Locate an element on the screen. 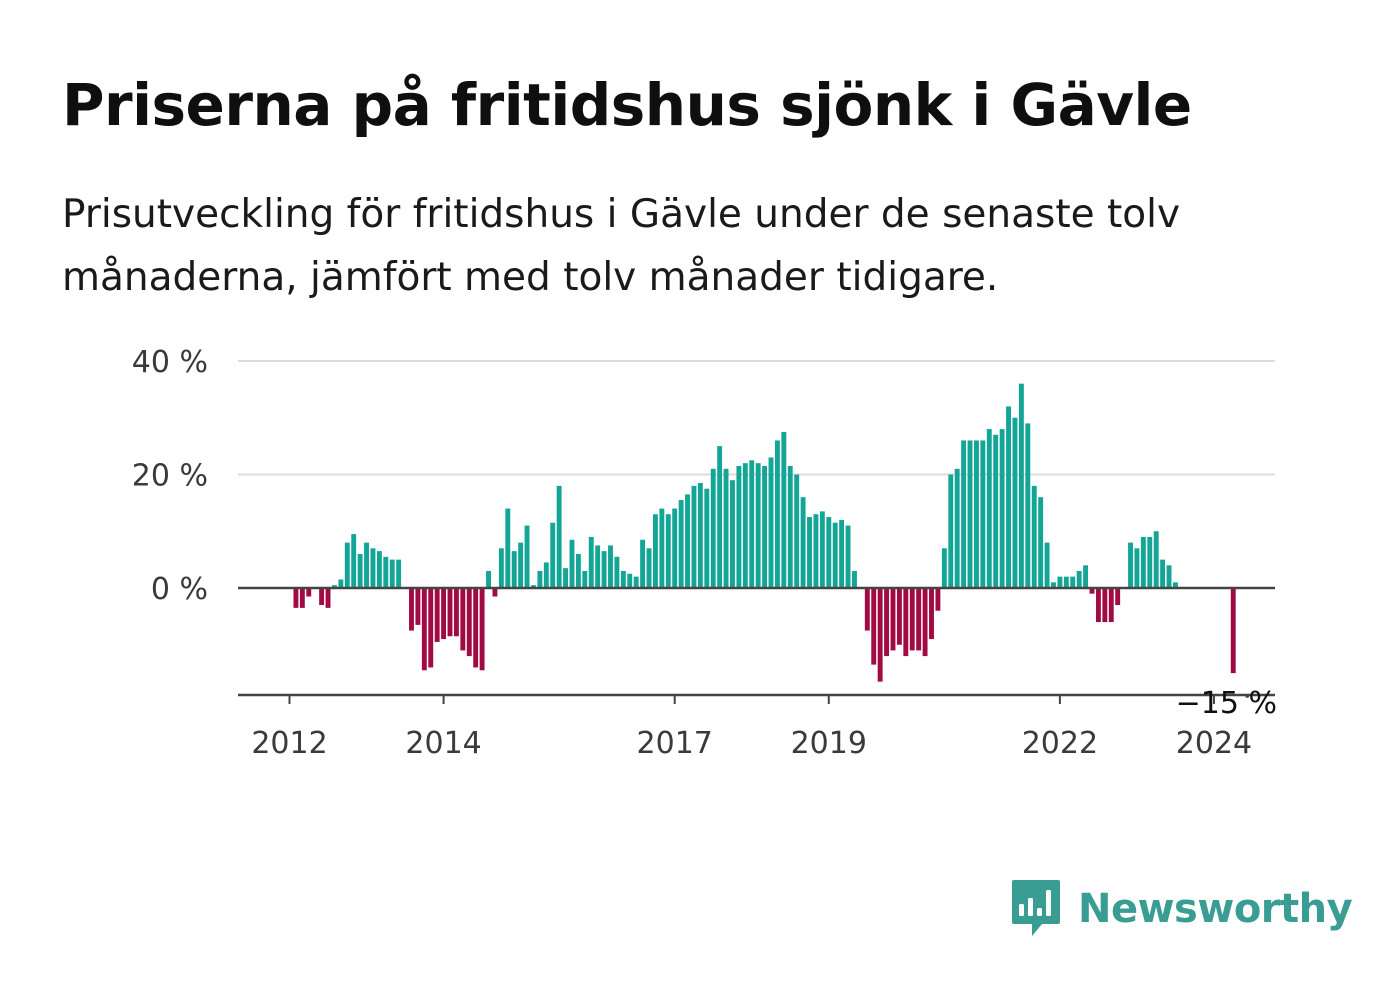 Image resolution: width=1382 pixels, height=999 pixels. gridlines is located at coordinates (756, 418).